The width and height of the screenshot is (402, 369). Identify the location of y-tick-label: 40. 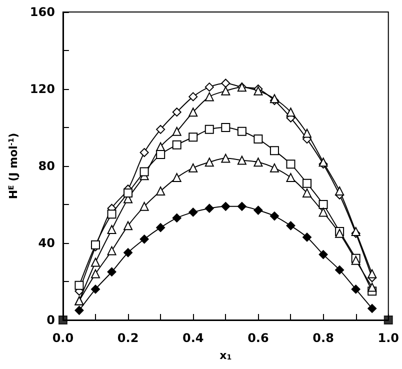
(46, 243).